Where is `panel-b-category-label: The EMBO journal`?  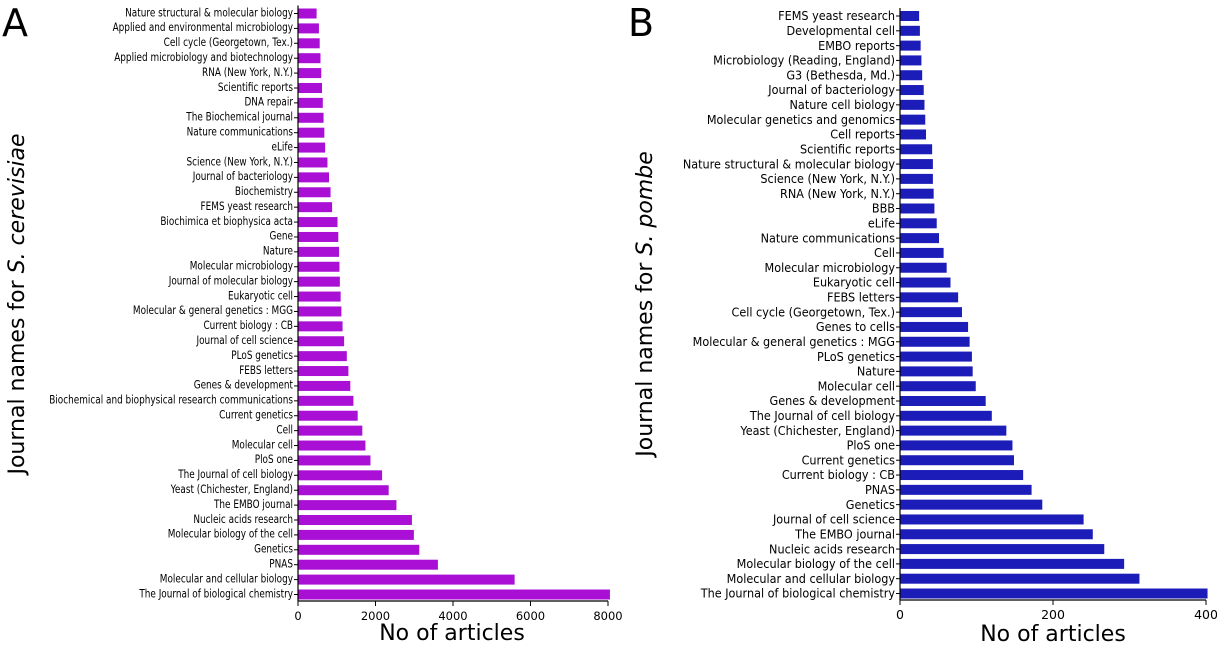 panel-b-category-label: The EMBO journal is located at coordinates (844, 534).